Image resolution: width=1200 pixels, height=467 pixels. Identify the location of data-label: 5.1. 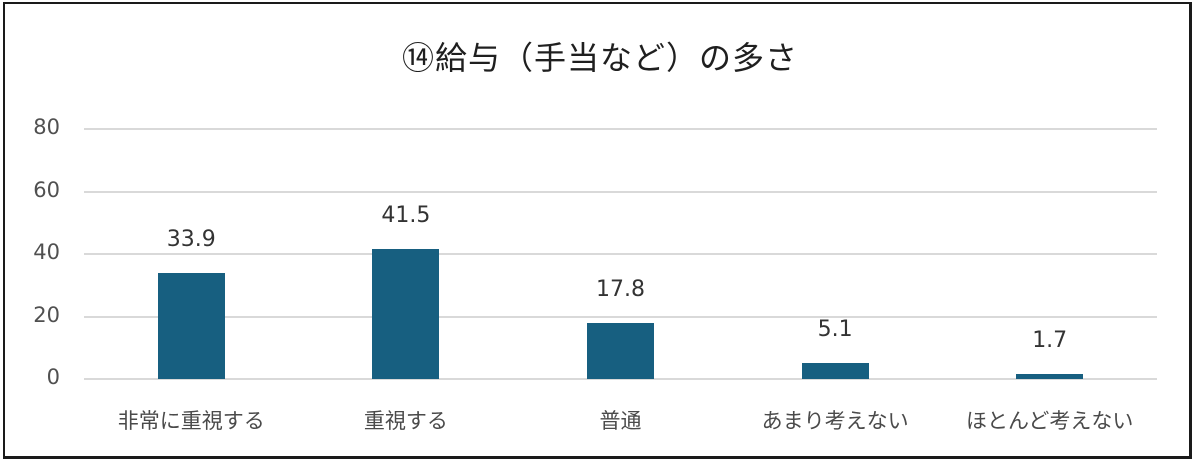
(835, 330).